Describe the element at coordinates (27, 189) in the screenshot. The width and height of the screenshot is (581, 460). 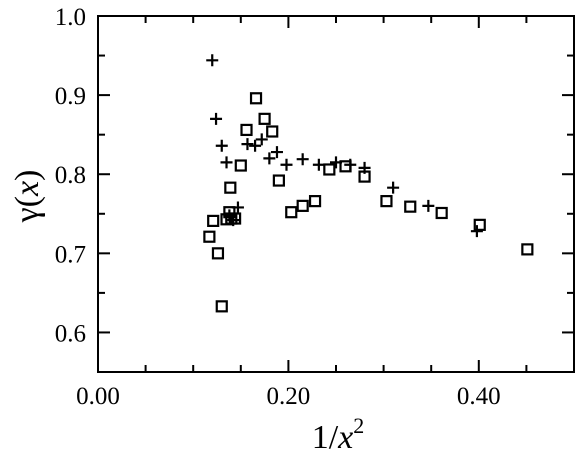
I see `y-axis-title-var: x` at that location.